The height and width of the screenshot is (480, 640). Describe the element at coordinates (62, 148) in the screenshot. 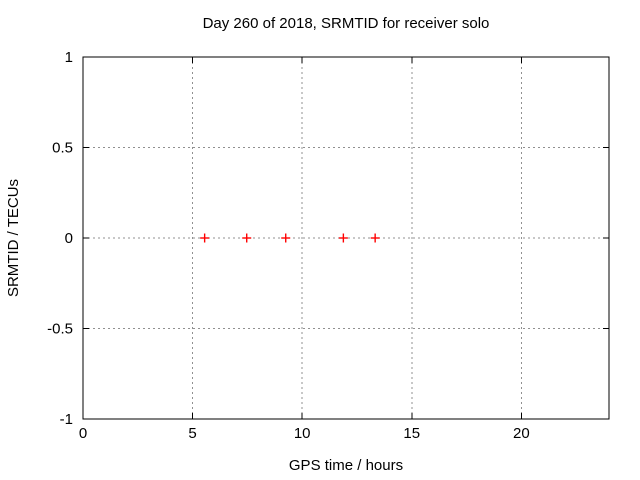

I see `y-tick-label: 0.5` at that location.